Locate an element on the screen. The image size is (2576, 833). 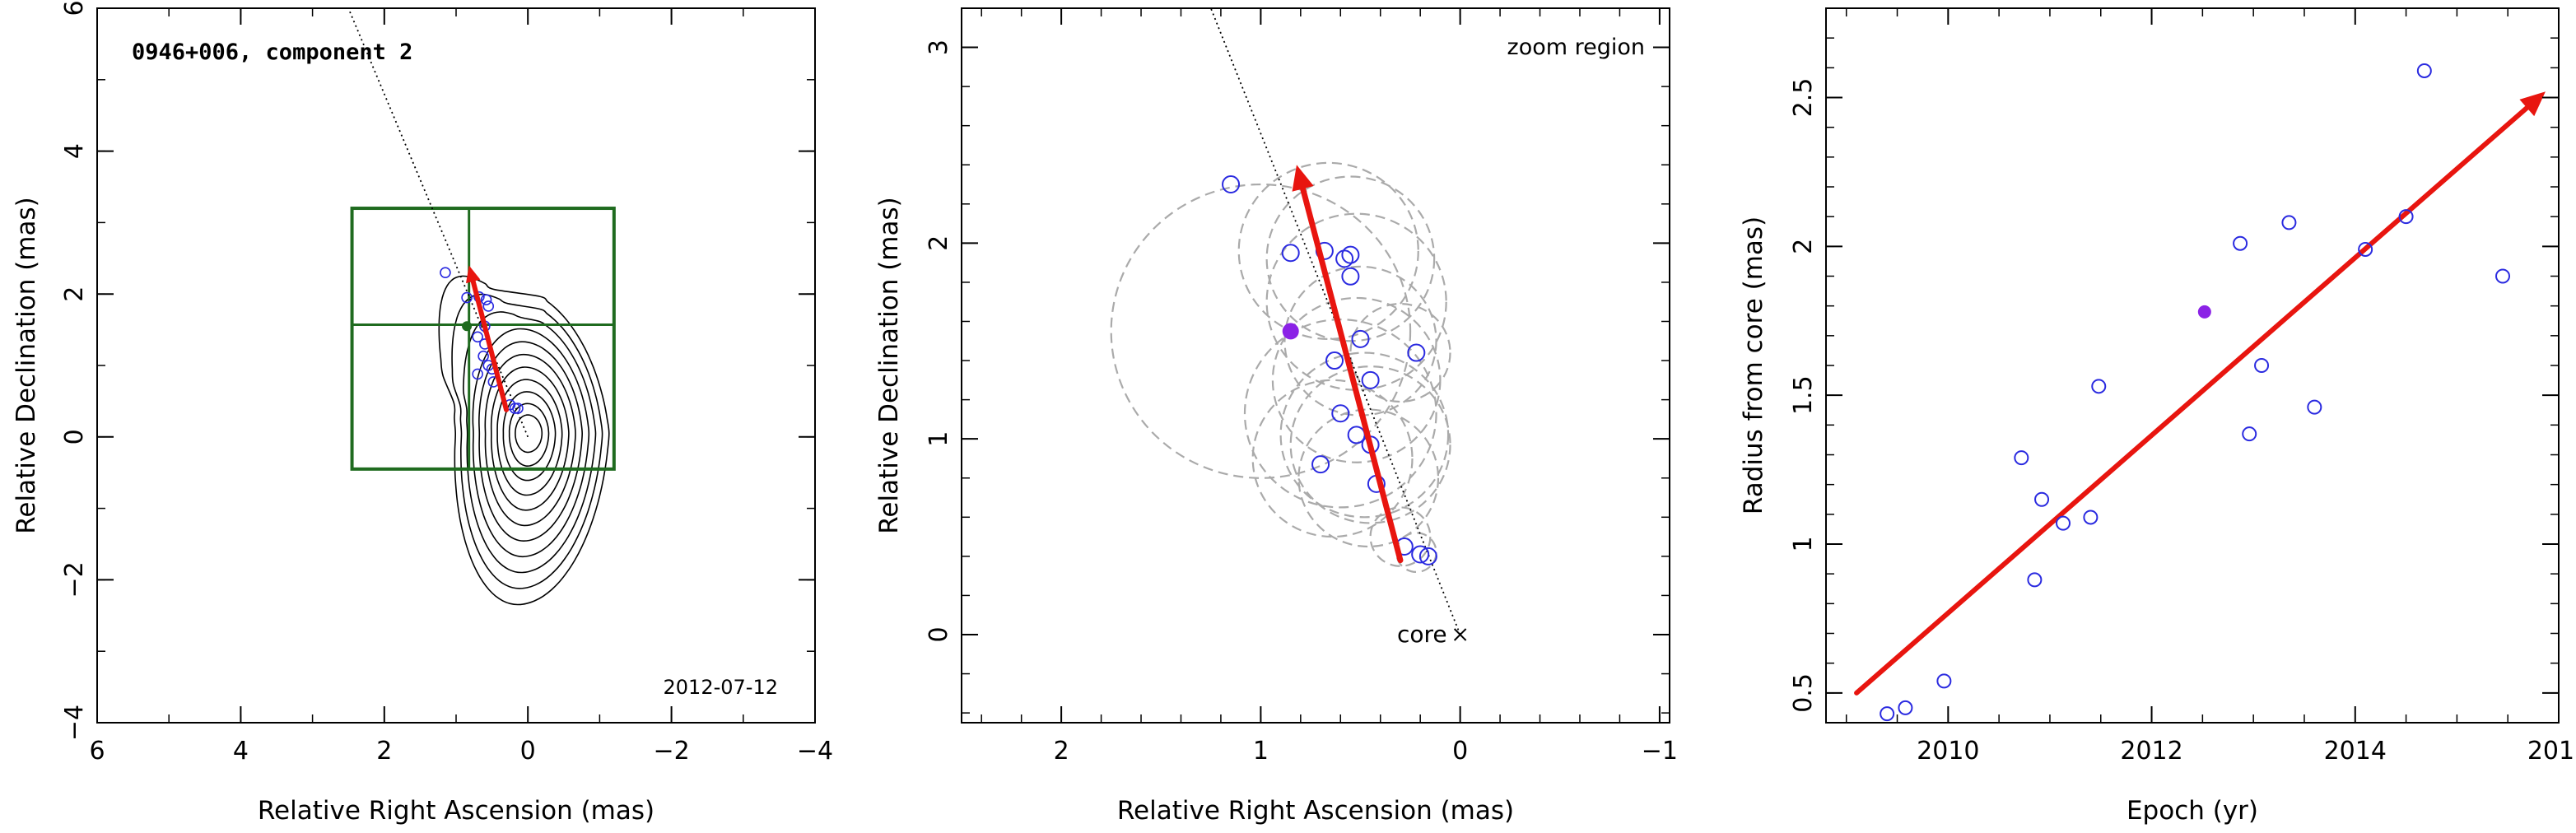
x-tick-label: −1 is located at coordinates (1660, 751).